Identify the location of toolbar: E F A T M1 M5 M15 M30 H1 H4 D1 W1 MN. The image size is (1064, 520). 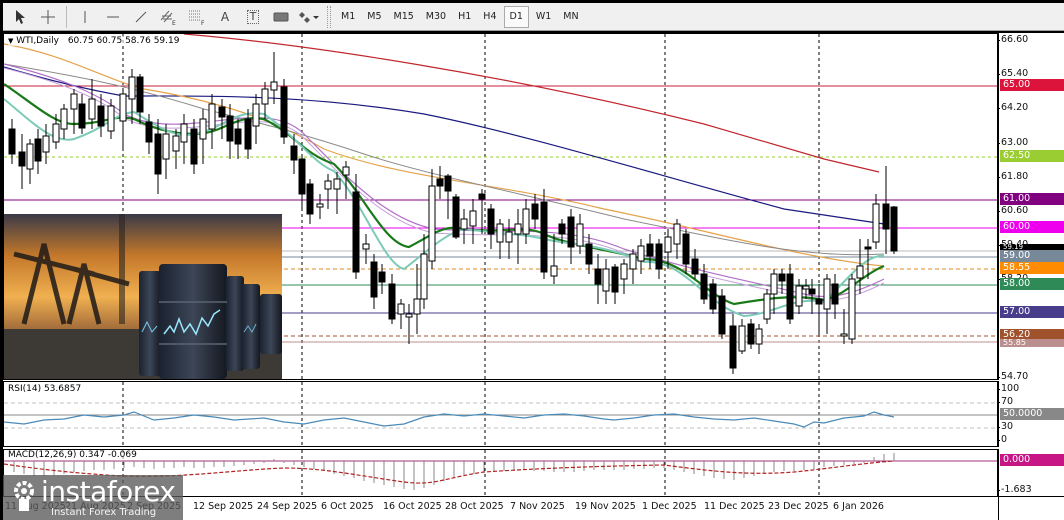
(532, 17).